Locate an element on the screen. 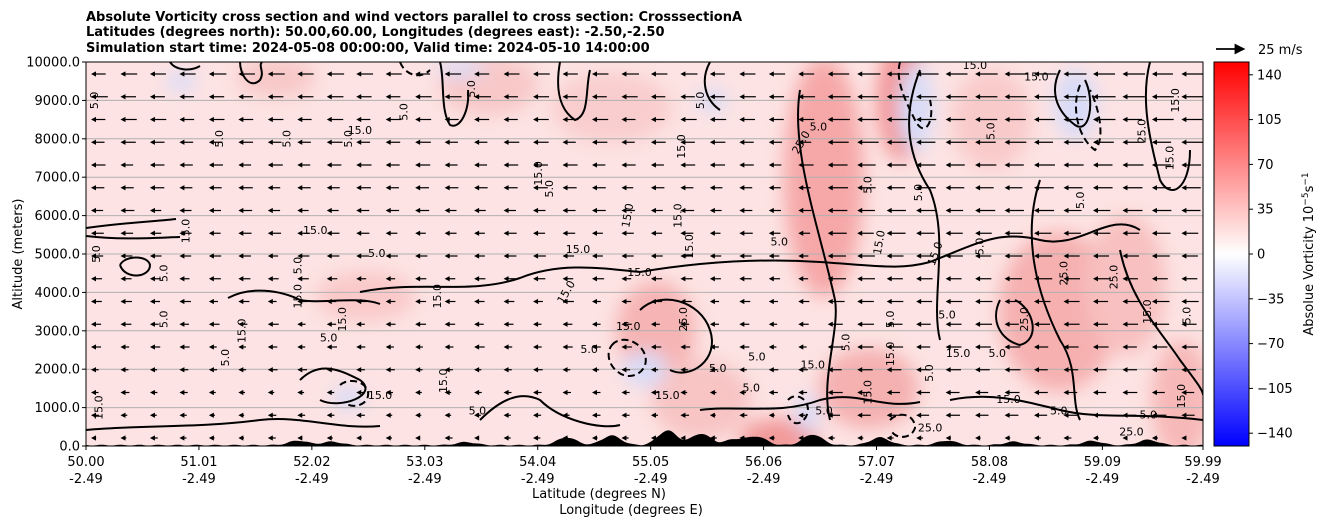 The width and height of the screenshot is (1332, 526). x-axis-label-line-1: Latitude (degrees N) is located at coordinates (599, 494).